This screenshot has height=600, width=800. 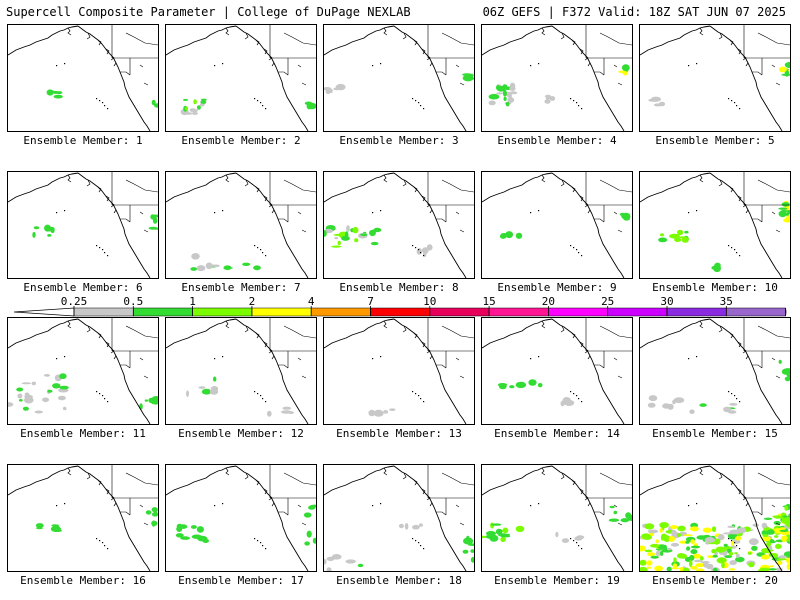 What do you see at coordinates (715, 580) in the screenshot?
I see `member-caption: Ensemble Member: 20` at bounding box center [715, 580].